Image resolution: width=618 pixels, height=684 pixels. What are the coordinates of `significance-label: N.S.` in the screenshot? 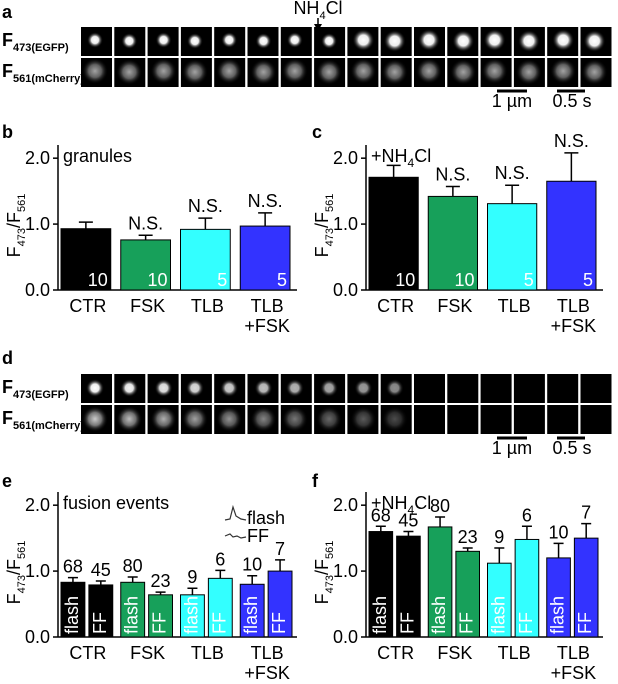 It's located at (205, 206).